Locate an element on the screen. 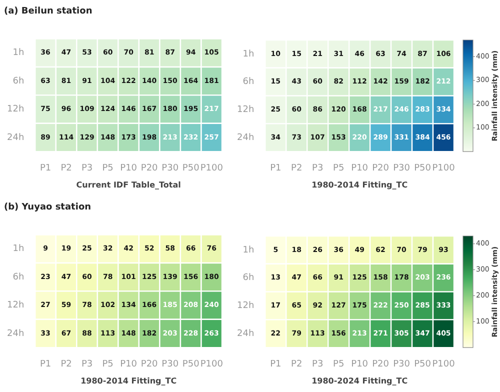 The width and height of the screenshot is (500, 392). x-axis-title: Current IDF Table_Total is located at coordinates (129, 185).